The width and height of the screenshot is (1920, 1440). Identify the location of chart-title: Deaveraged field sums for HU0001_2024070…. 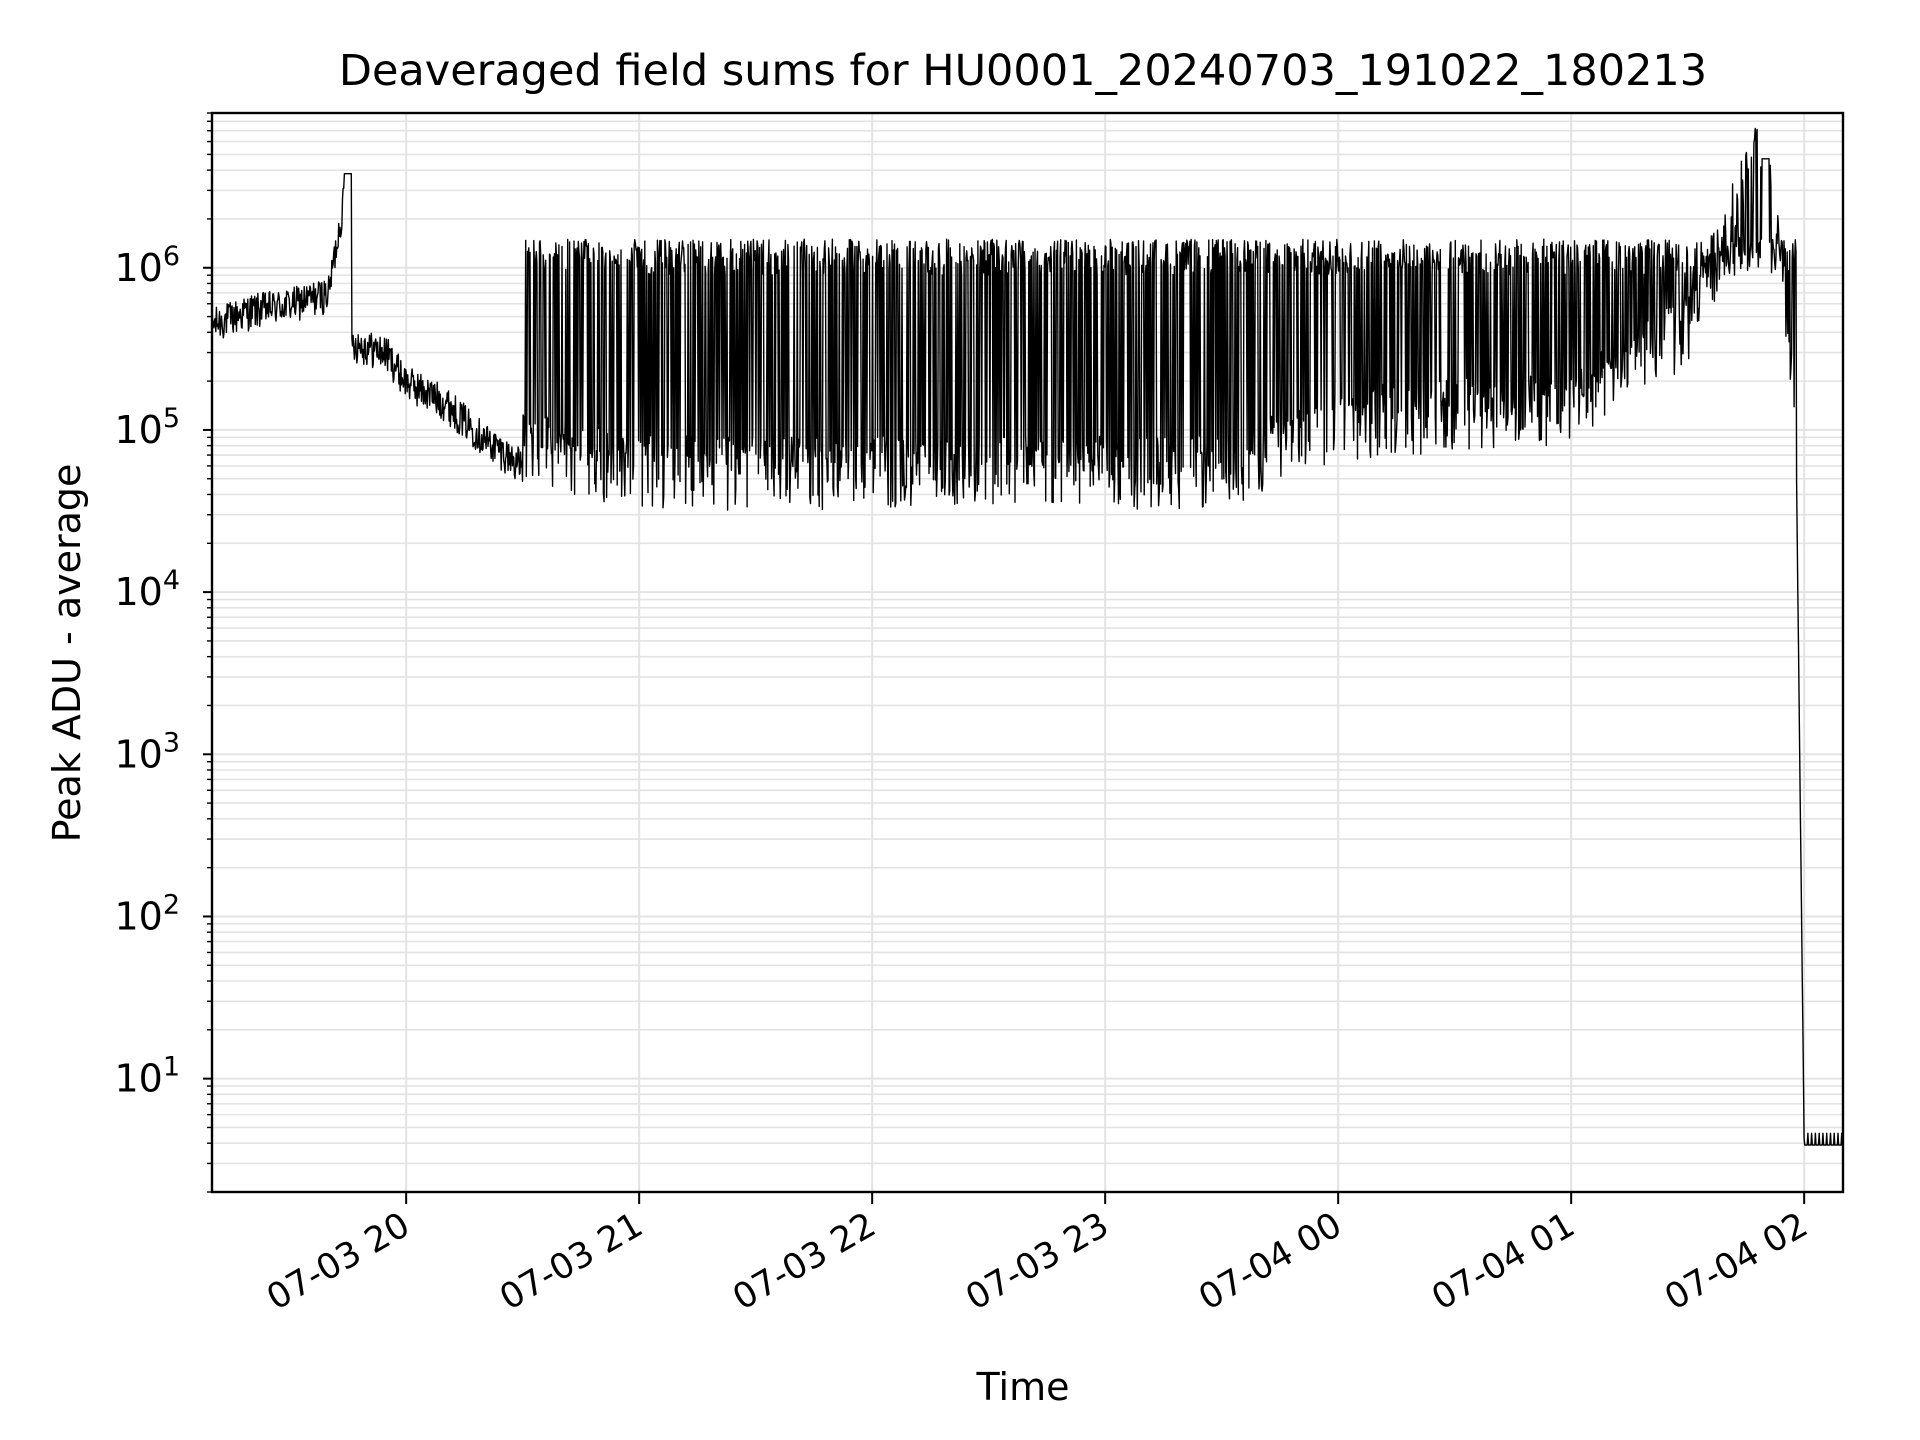
(1023, 71).